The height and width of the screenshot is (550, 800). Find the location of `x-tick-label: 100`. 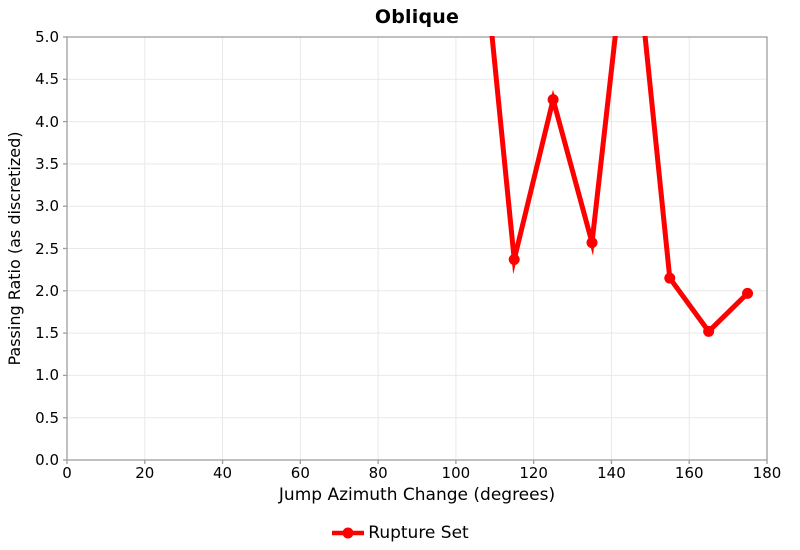

x-tick-label: 100 is located at coordinates (456, 473).